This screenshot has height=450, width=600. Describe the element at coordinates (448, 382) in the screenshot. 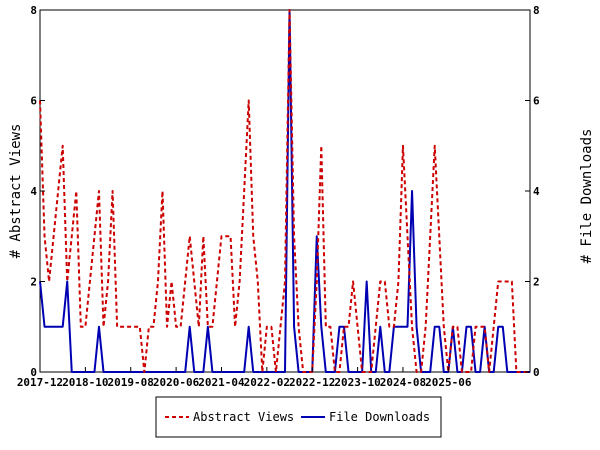

I see `x-tick-label: 2025-06` at that location.